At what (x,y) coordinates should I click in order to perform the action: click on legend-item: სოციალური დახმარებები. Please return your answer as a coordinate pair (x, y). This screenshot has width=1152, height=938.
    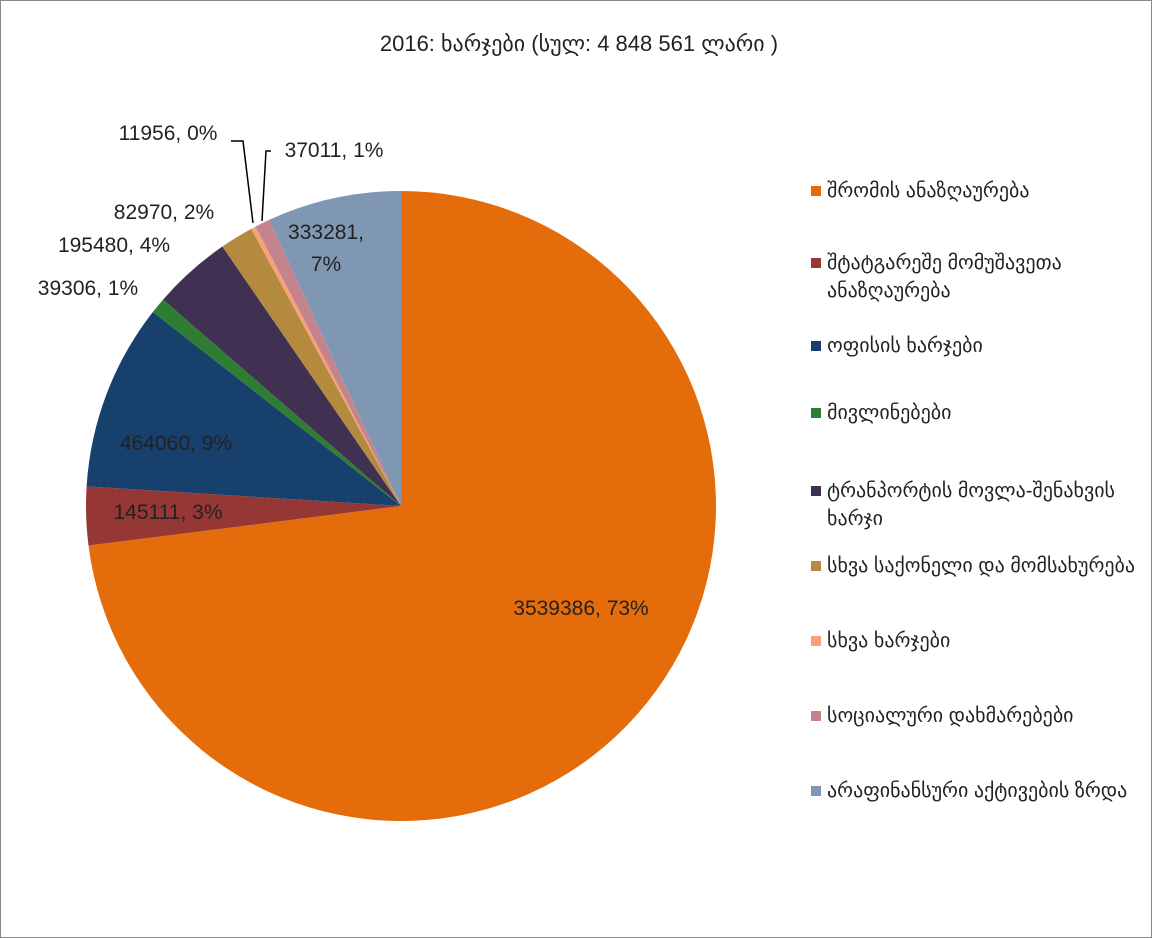
    Looking at the image, I should click on (942, 716).